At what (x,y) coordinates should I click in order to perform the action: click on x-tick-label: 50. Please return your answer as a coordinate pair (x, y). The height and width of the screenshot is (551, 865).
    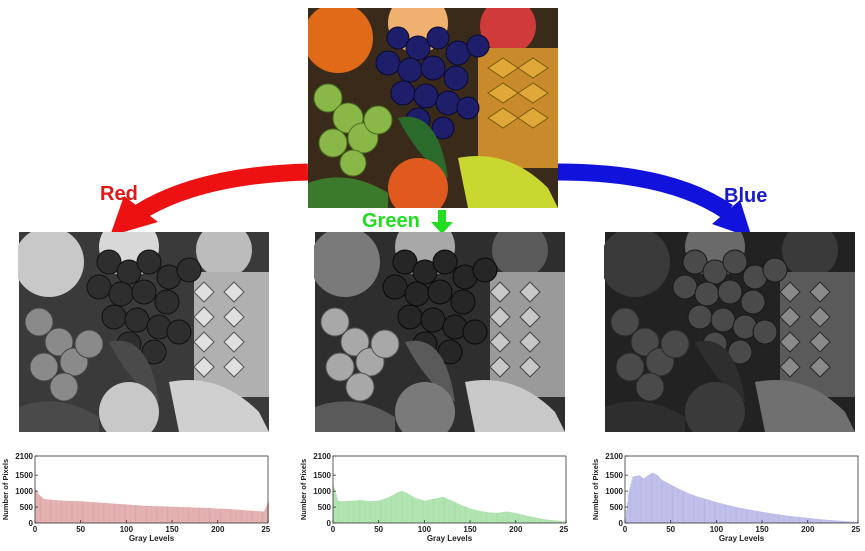
    Looking at the image, I should click on (378, 529).